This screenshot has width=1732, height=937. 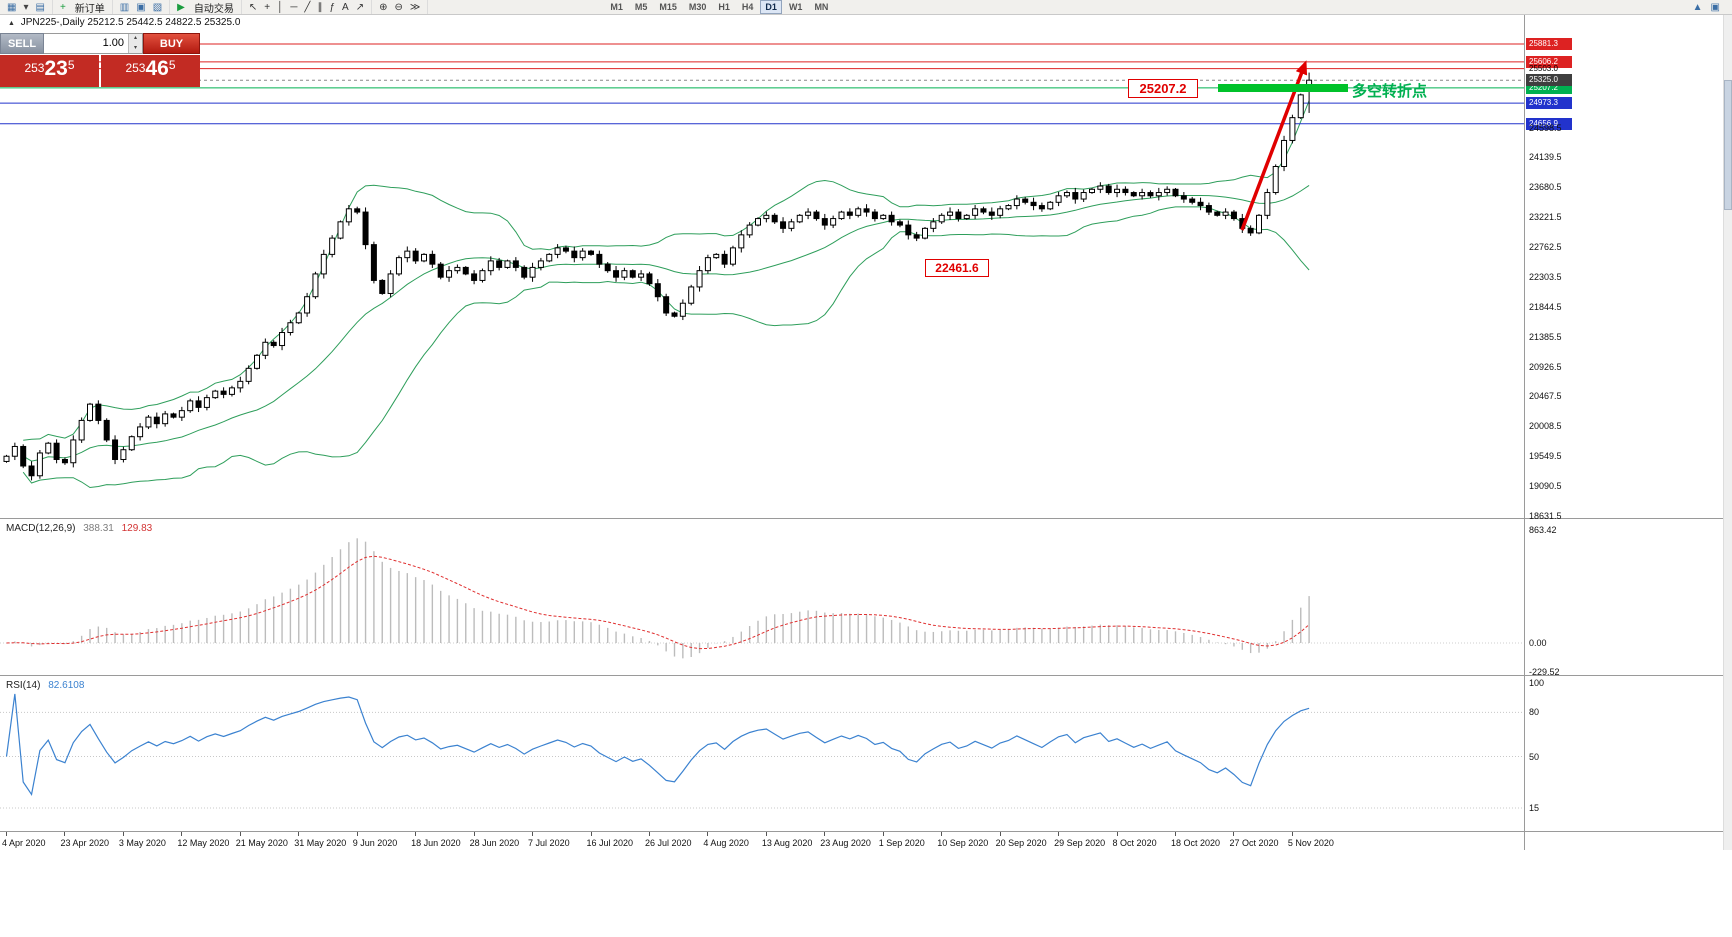 I want to click on timeframe-M30: M30, so click(x=697, y=7).